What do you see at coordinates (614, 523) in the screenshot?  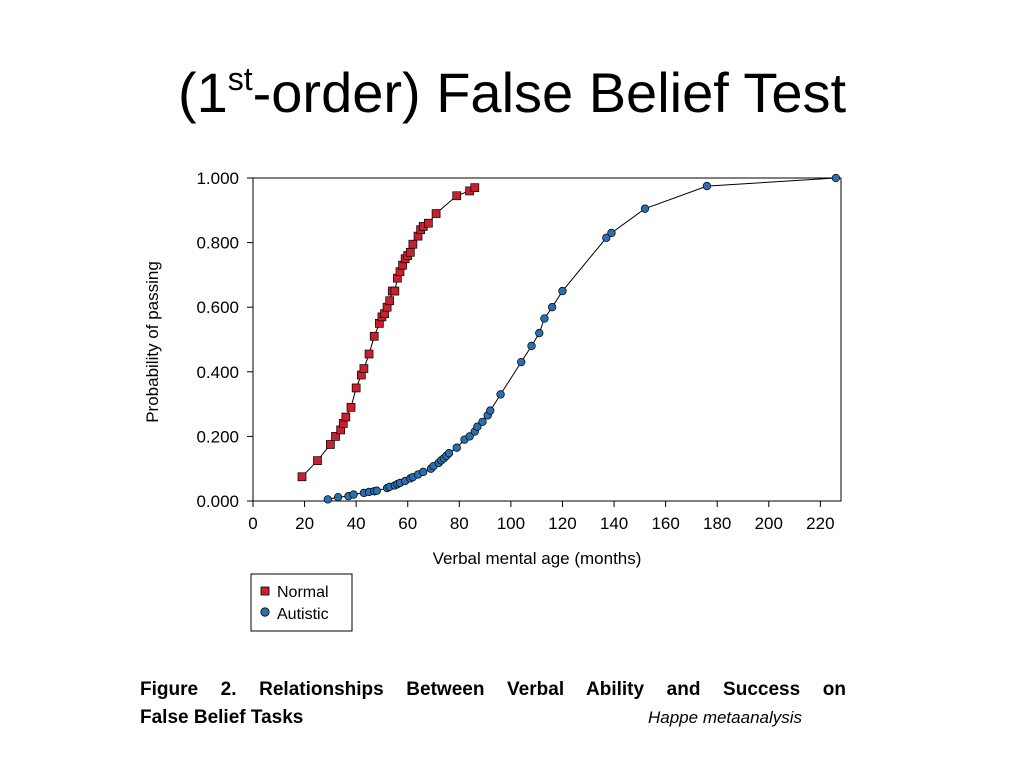 I see `x-tick-label: 140` at bounding box center [614, 523].